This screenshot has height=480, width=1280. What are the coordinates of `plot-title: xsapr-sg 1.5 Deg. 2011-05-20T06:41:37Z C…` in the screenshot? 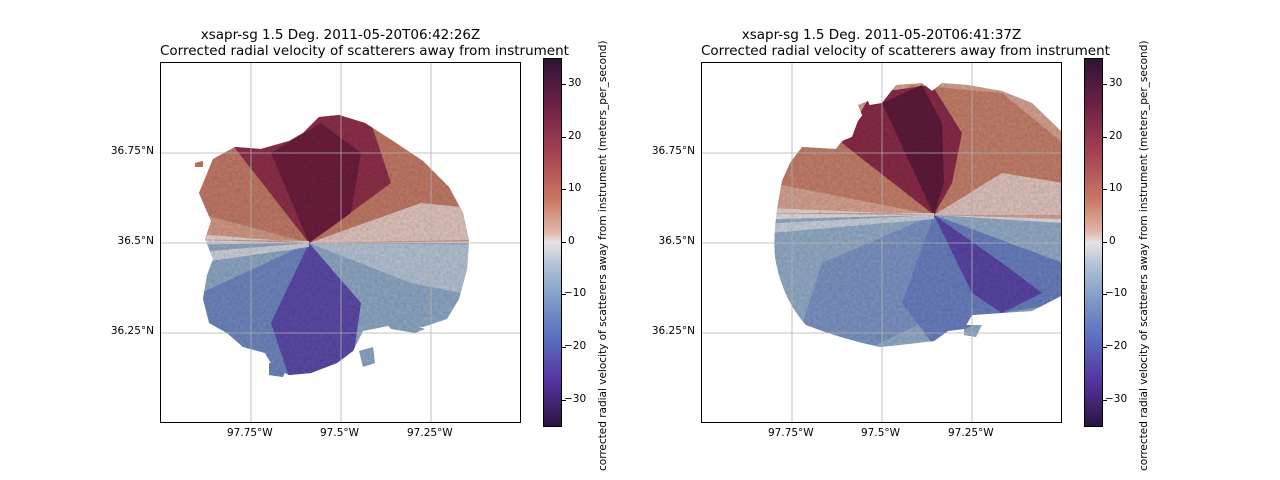 It's located at (905, 43).